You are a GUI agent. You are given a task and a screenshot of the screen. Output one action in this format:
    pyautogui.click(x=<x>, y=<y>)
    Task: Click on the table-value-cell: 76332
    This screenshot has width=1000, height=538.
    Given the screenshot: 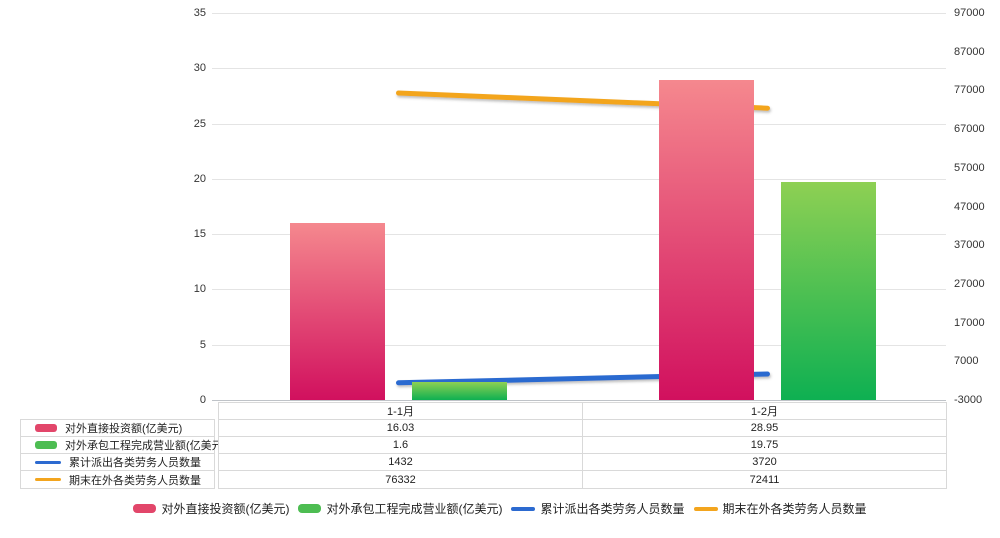 What is the action you would take?
    pyautogui.click(x=400, y=479)
    